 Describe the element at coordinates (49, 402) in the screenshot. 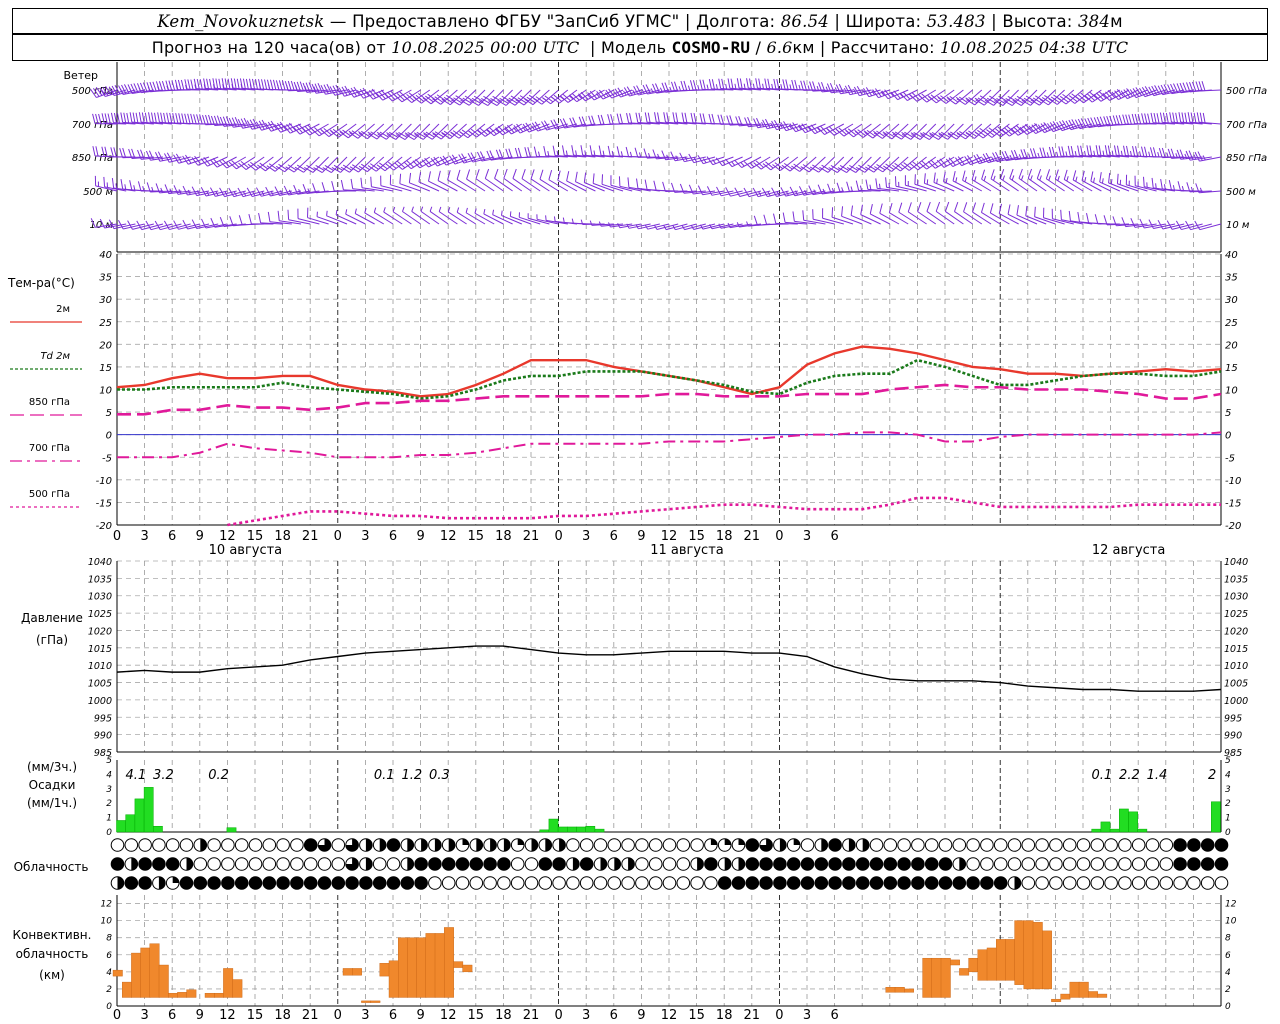

I see `legend-label: 850 гПа` at that location.